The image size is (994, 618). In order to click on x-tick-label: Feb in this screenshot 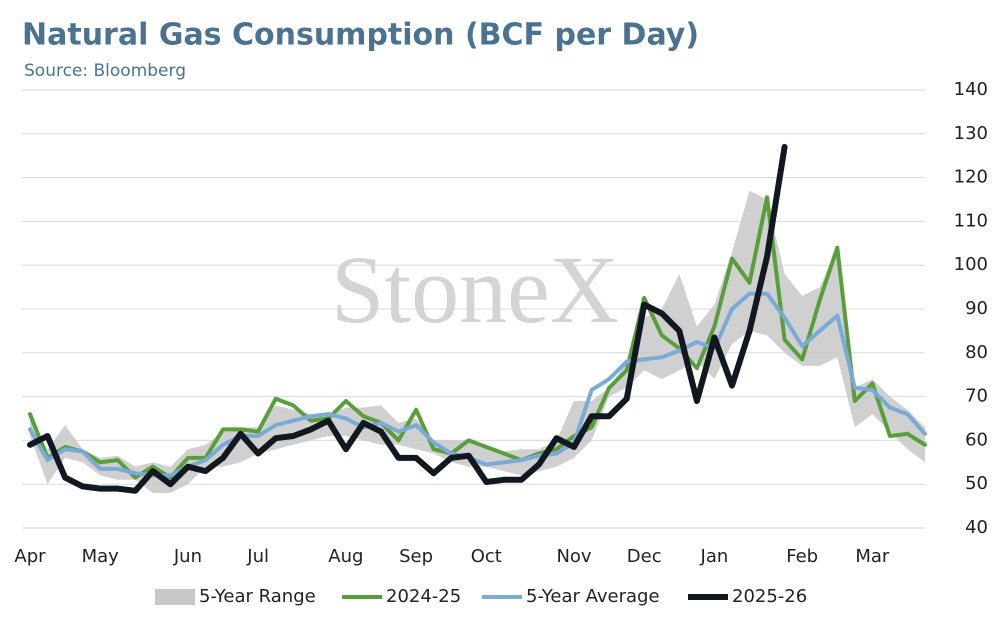, I will do `click(802, 556)`.